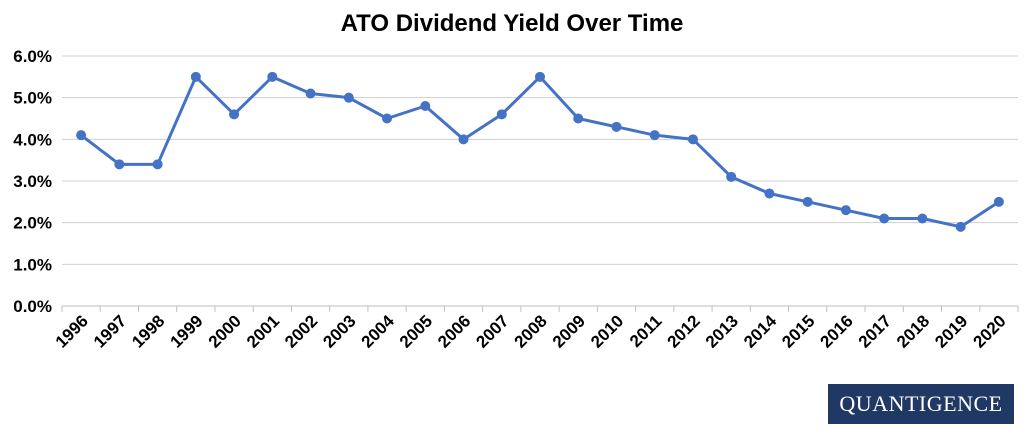 This screenshot has width=1024, height=431. I want to click on x-tick-label: 2009, so click(569, 331).